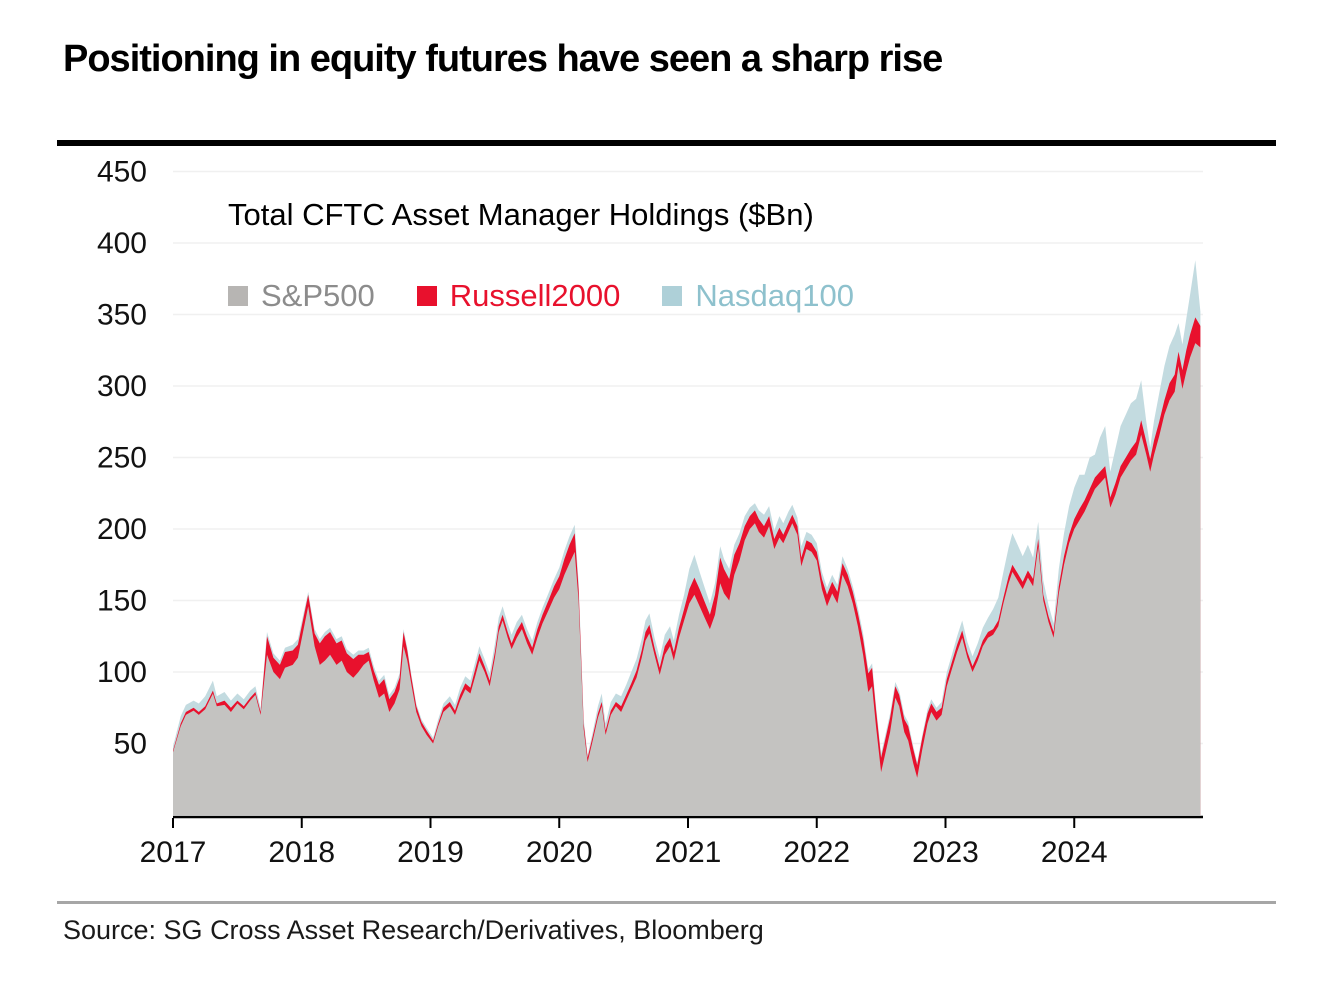 The width and height of the screenshot is (1338, 986). What do you see at coordinates (122, 672) in the screenshot?
I see `y-axis-label: 100` at bounding box center [122, 672].